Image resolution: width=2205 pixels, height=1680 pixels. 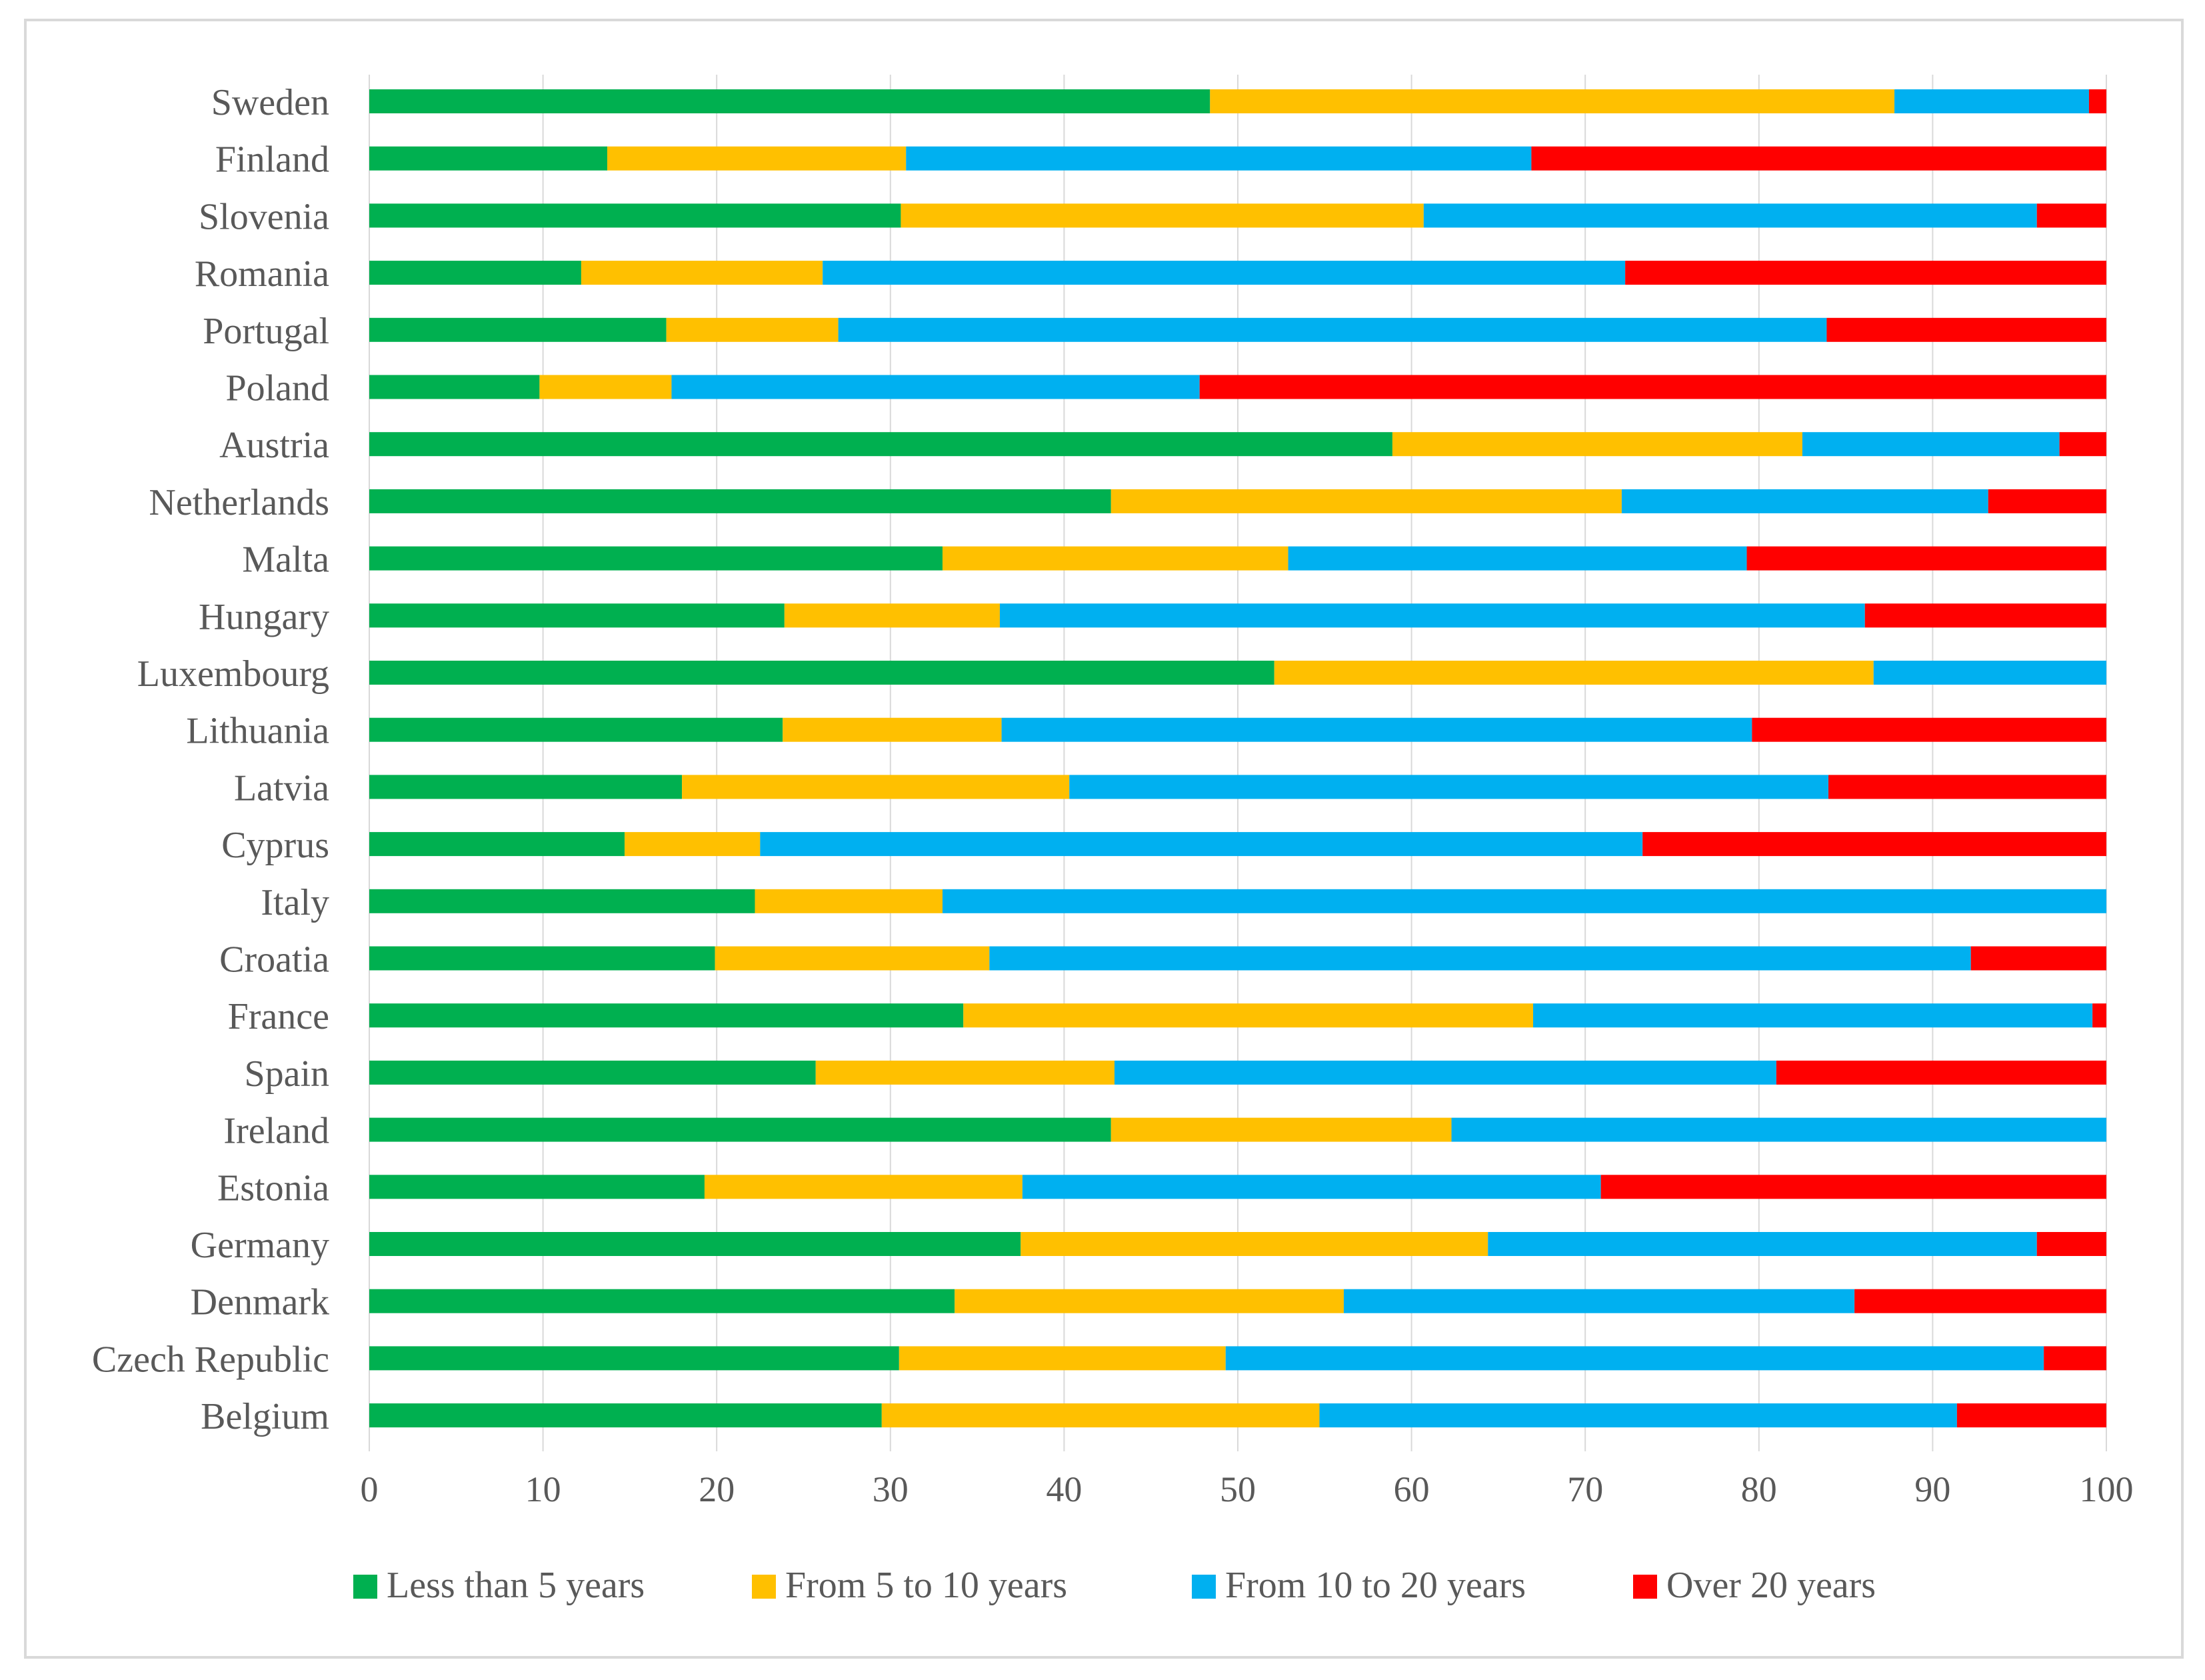 I want to click on bar-hungary-less-than-5-years, so click(x=577, y=615).